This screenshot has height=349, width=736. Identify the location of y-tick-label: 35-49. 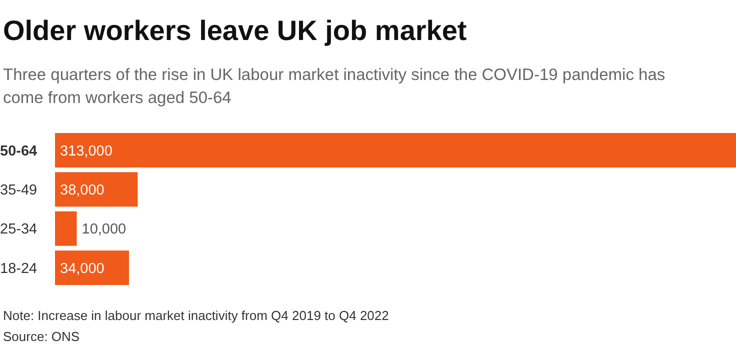
(19, 190).